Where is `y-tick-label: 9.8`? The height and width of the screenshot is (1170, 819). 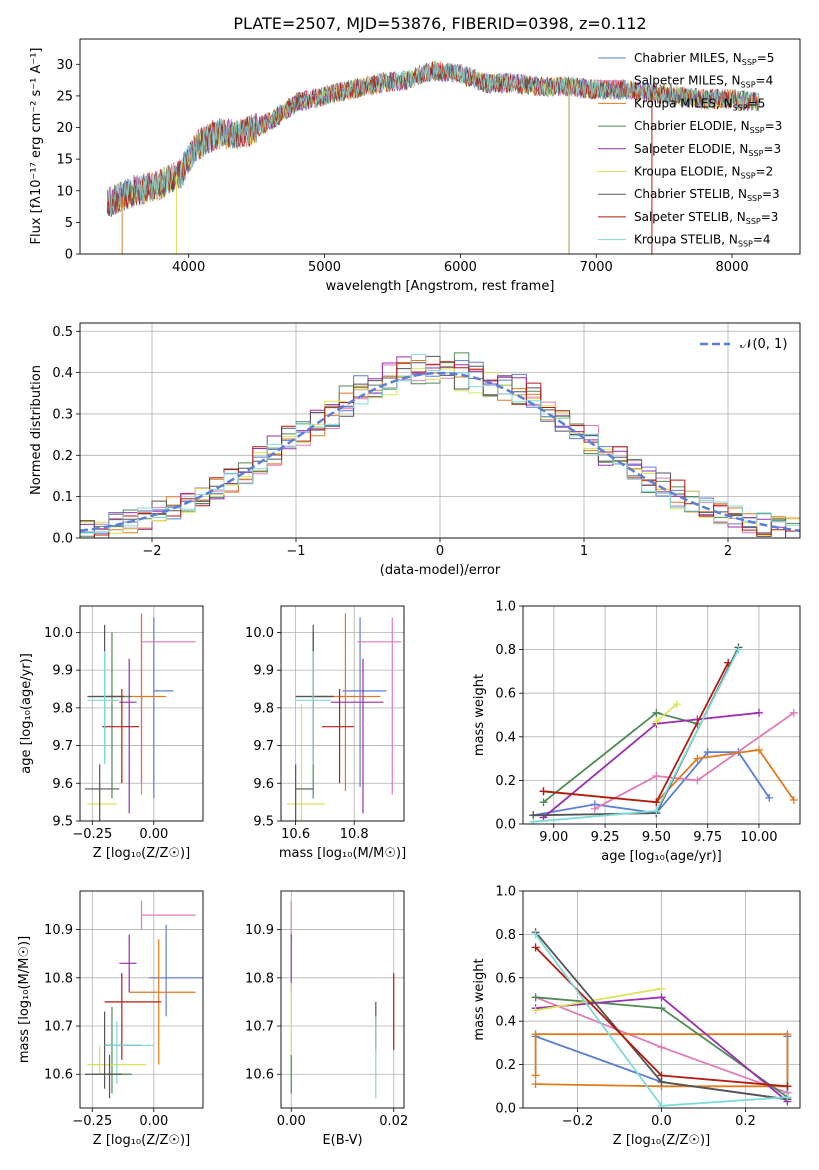 y-tick-label: 9.8 is located at coordinates (263, 708).